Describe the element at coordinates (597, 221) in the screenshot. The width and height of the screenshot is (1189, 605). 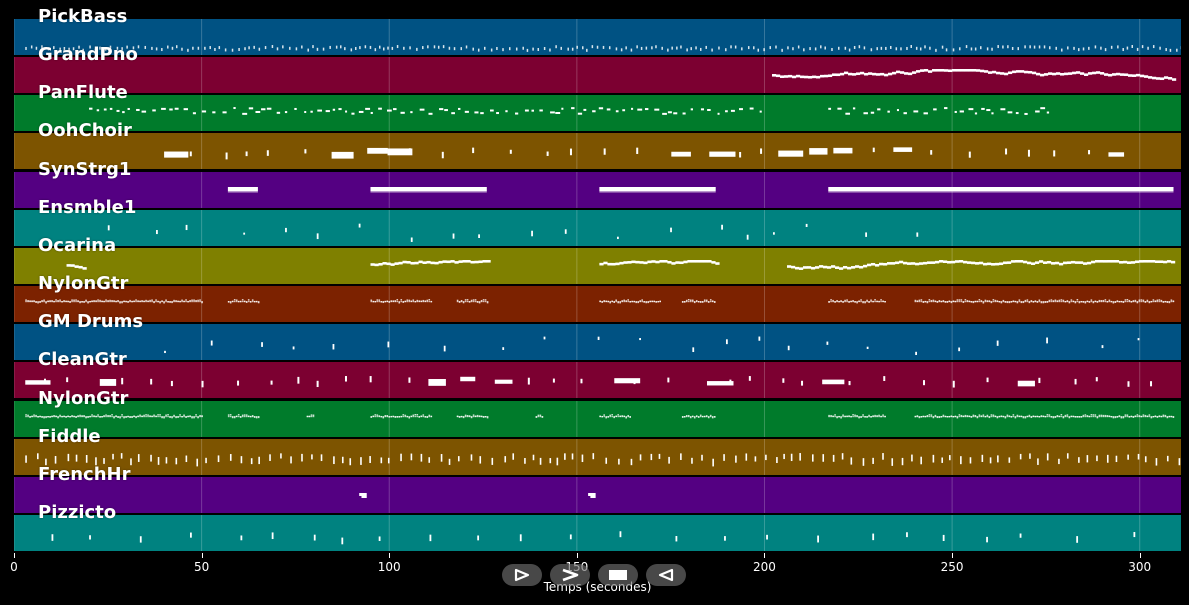
I see `track-row: Ensmble1` at that location.